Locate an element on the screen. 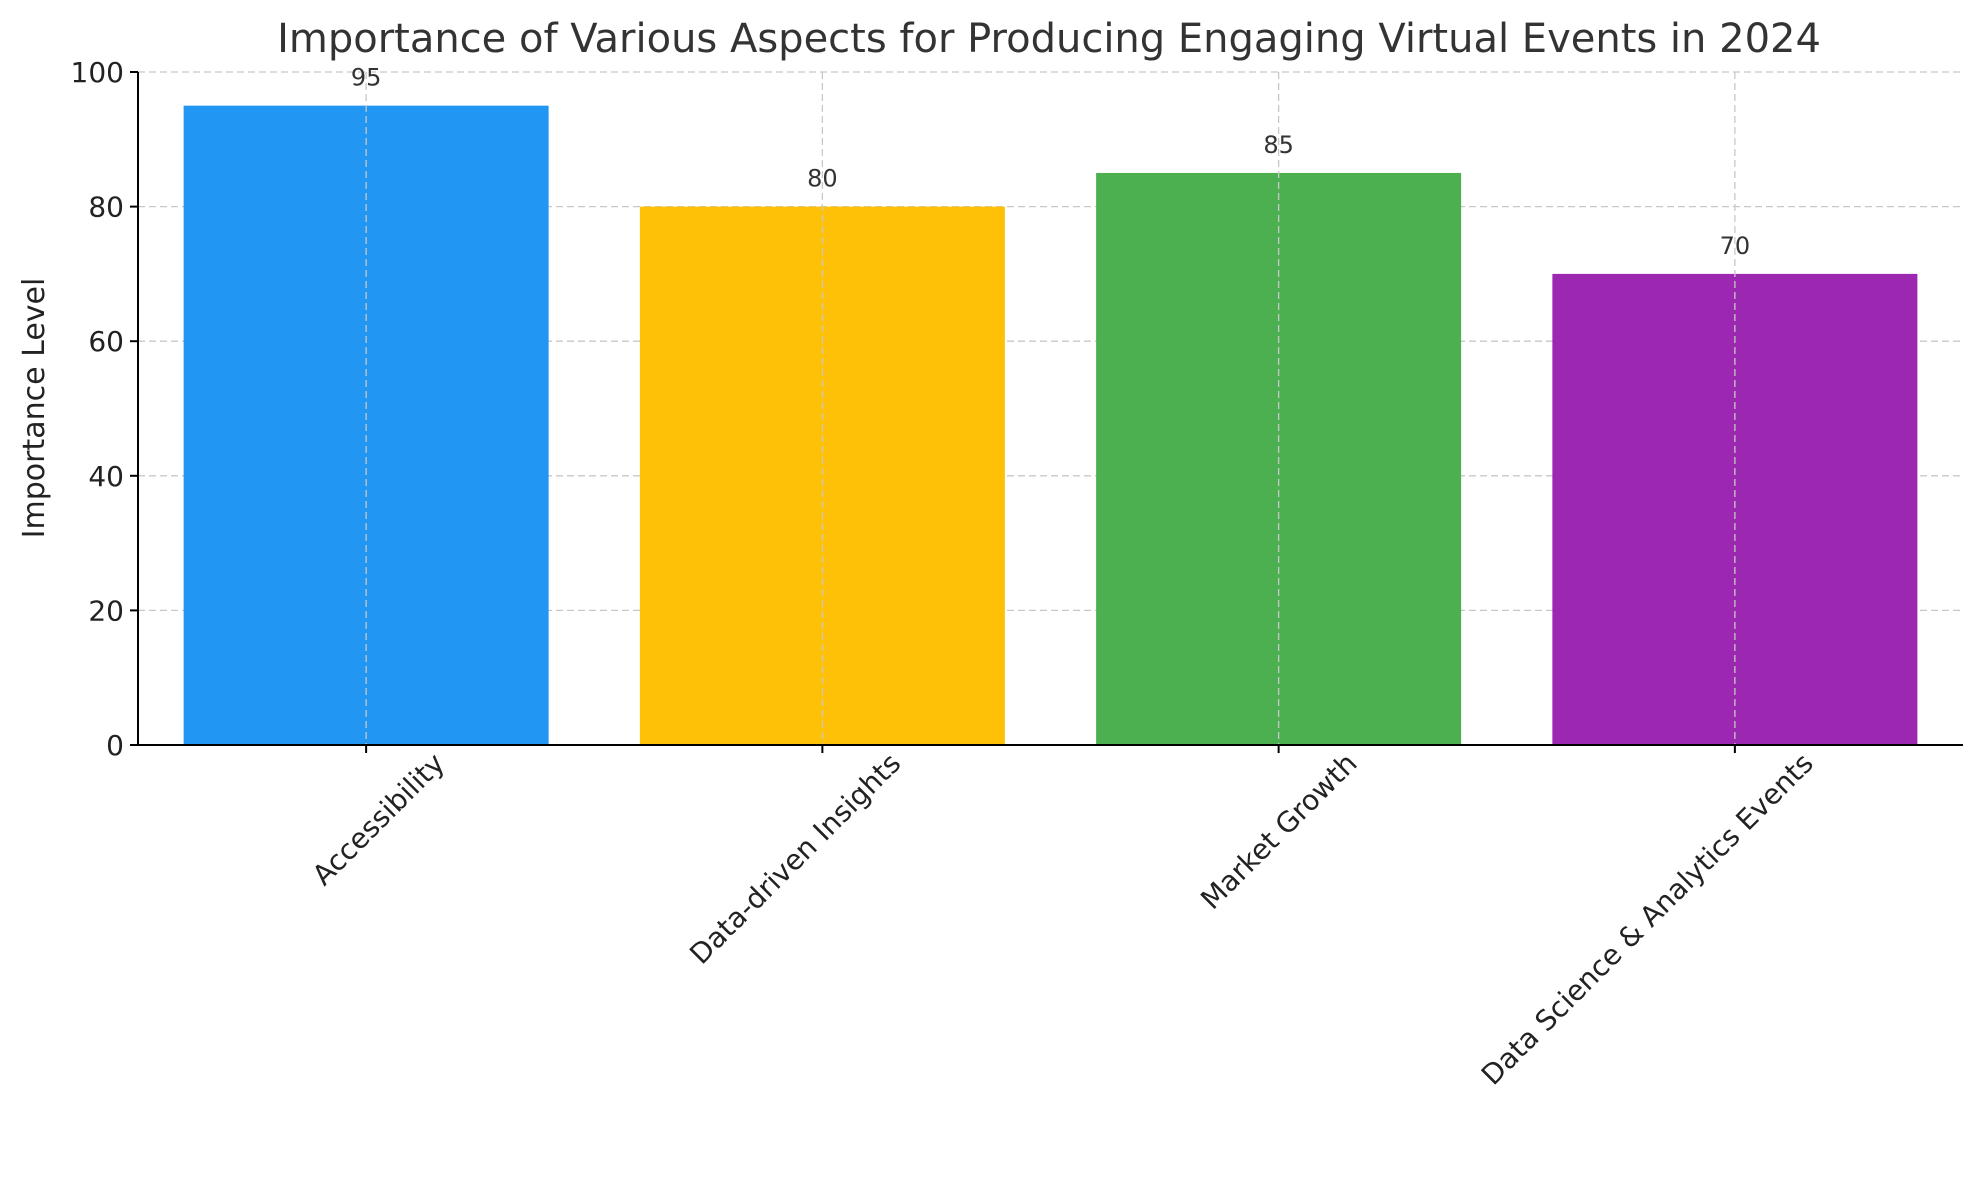  data-label: 80 is located at coordinates (822, 179).